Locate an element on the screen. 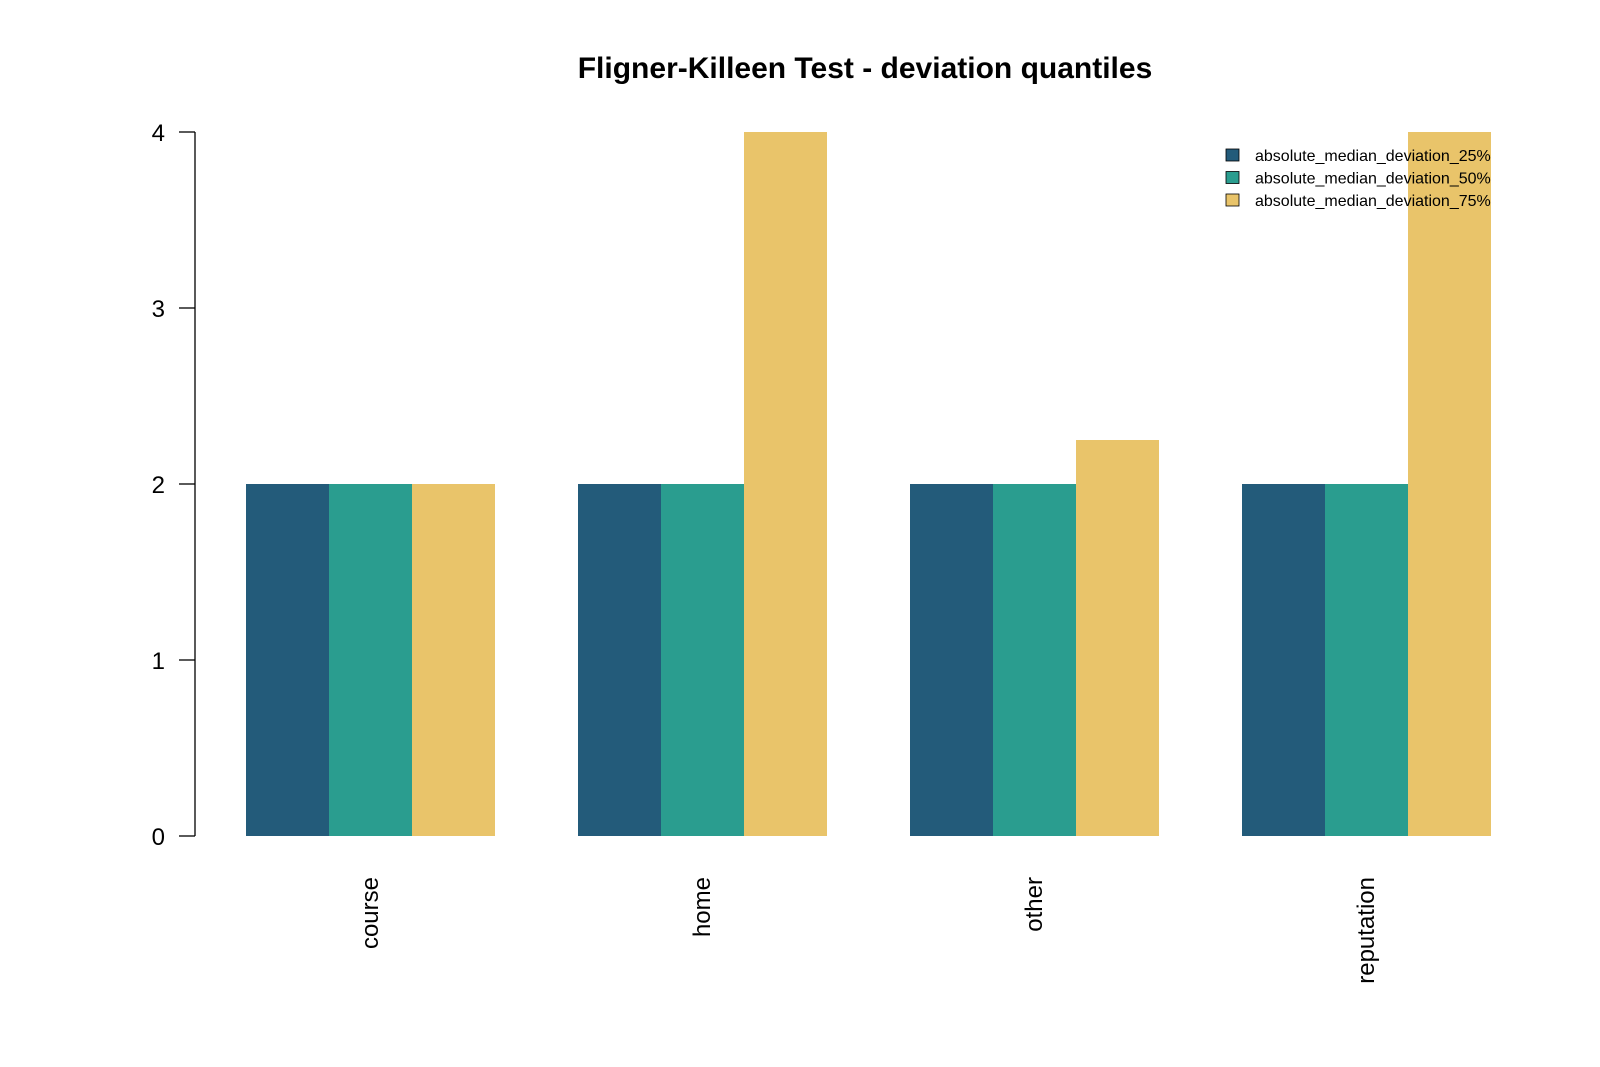 This screenshot has width=1600, height=1067. x-category-label: course is located at coordinates (370, 913).